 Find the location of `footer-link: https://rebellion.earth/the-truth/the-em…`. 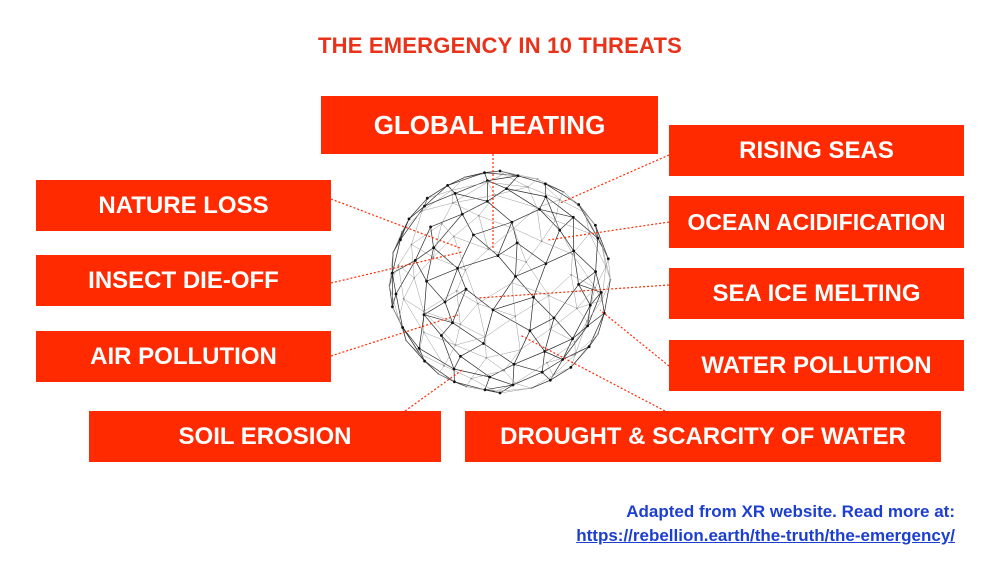

footer-link: https://rebellion.earth/the-truth/the-em… is located at coordinates (765, 535).